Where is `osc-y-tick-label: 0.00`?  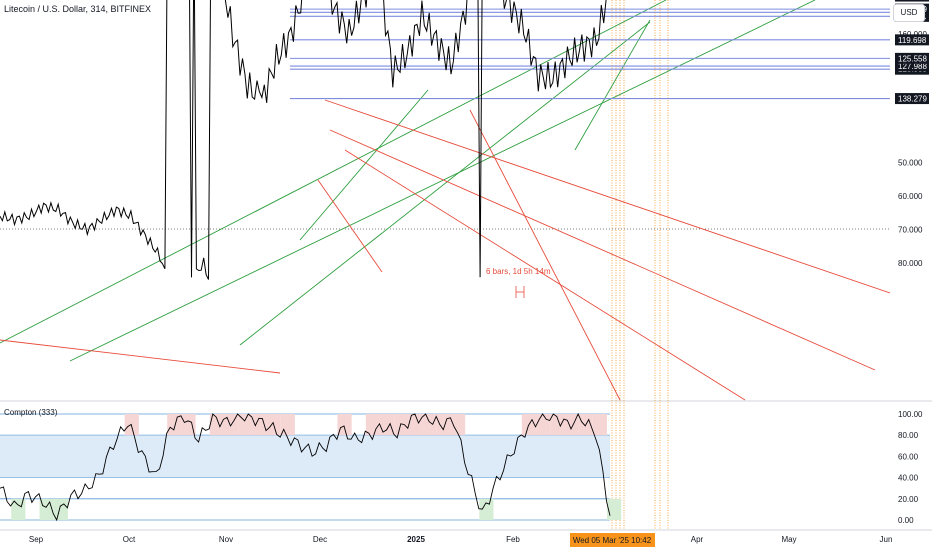 osc-y-tick-label: 0.00 is located at coordinates (906, 520).